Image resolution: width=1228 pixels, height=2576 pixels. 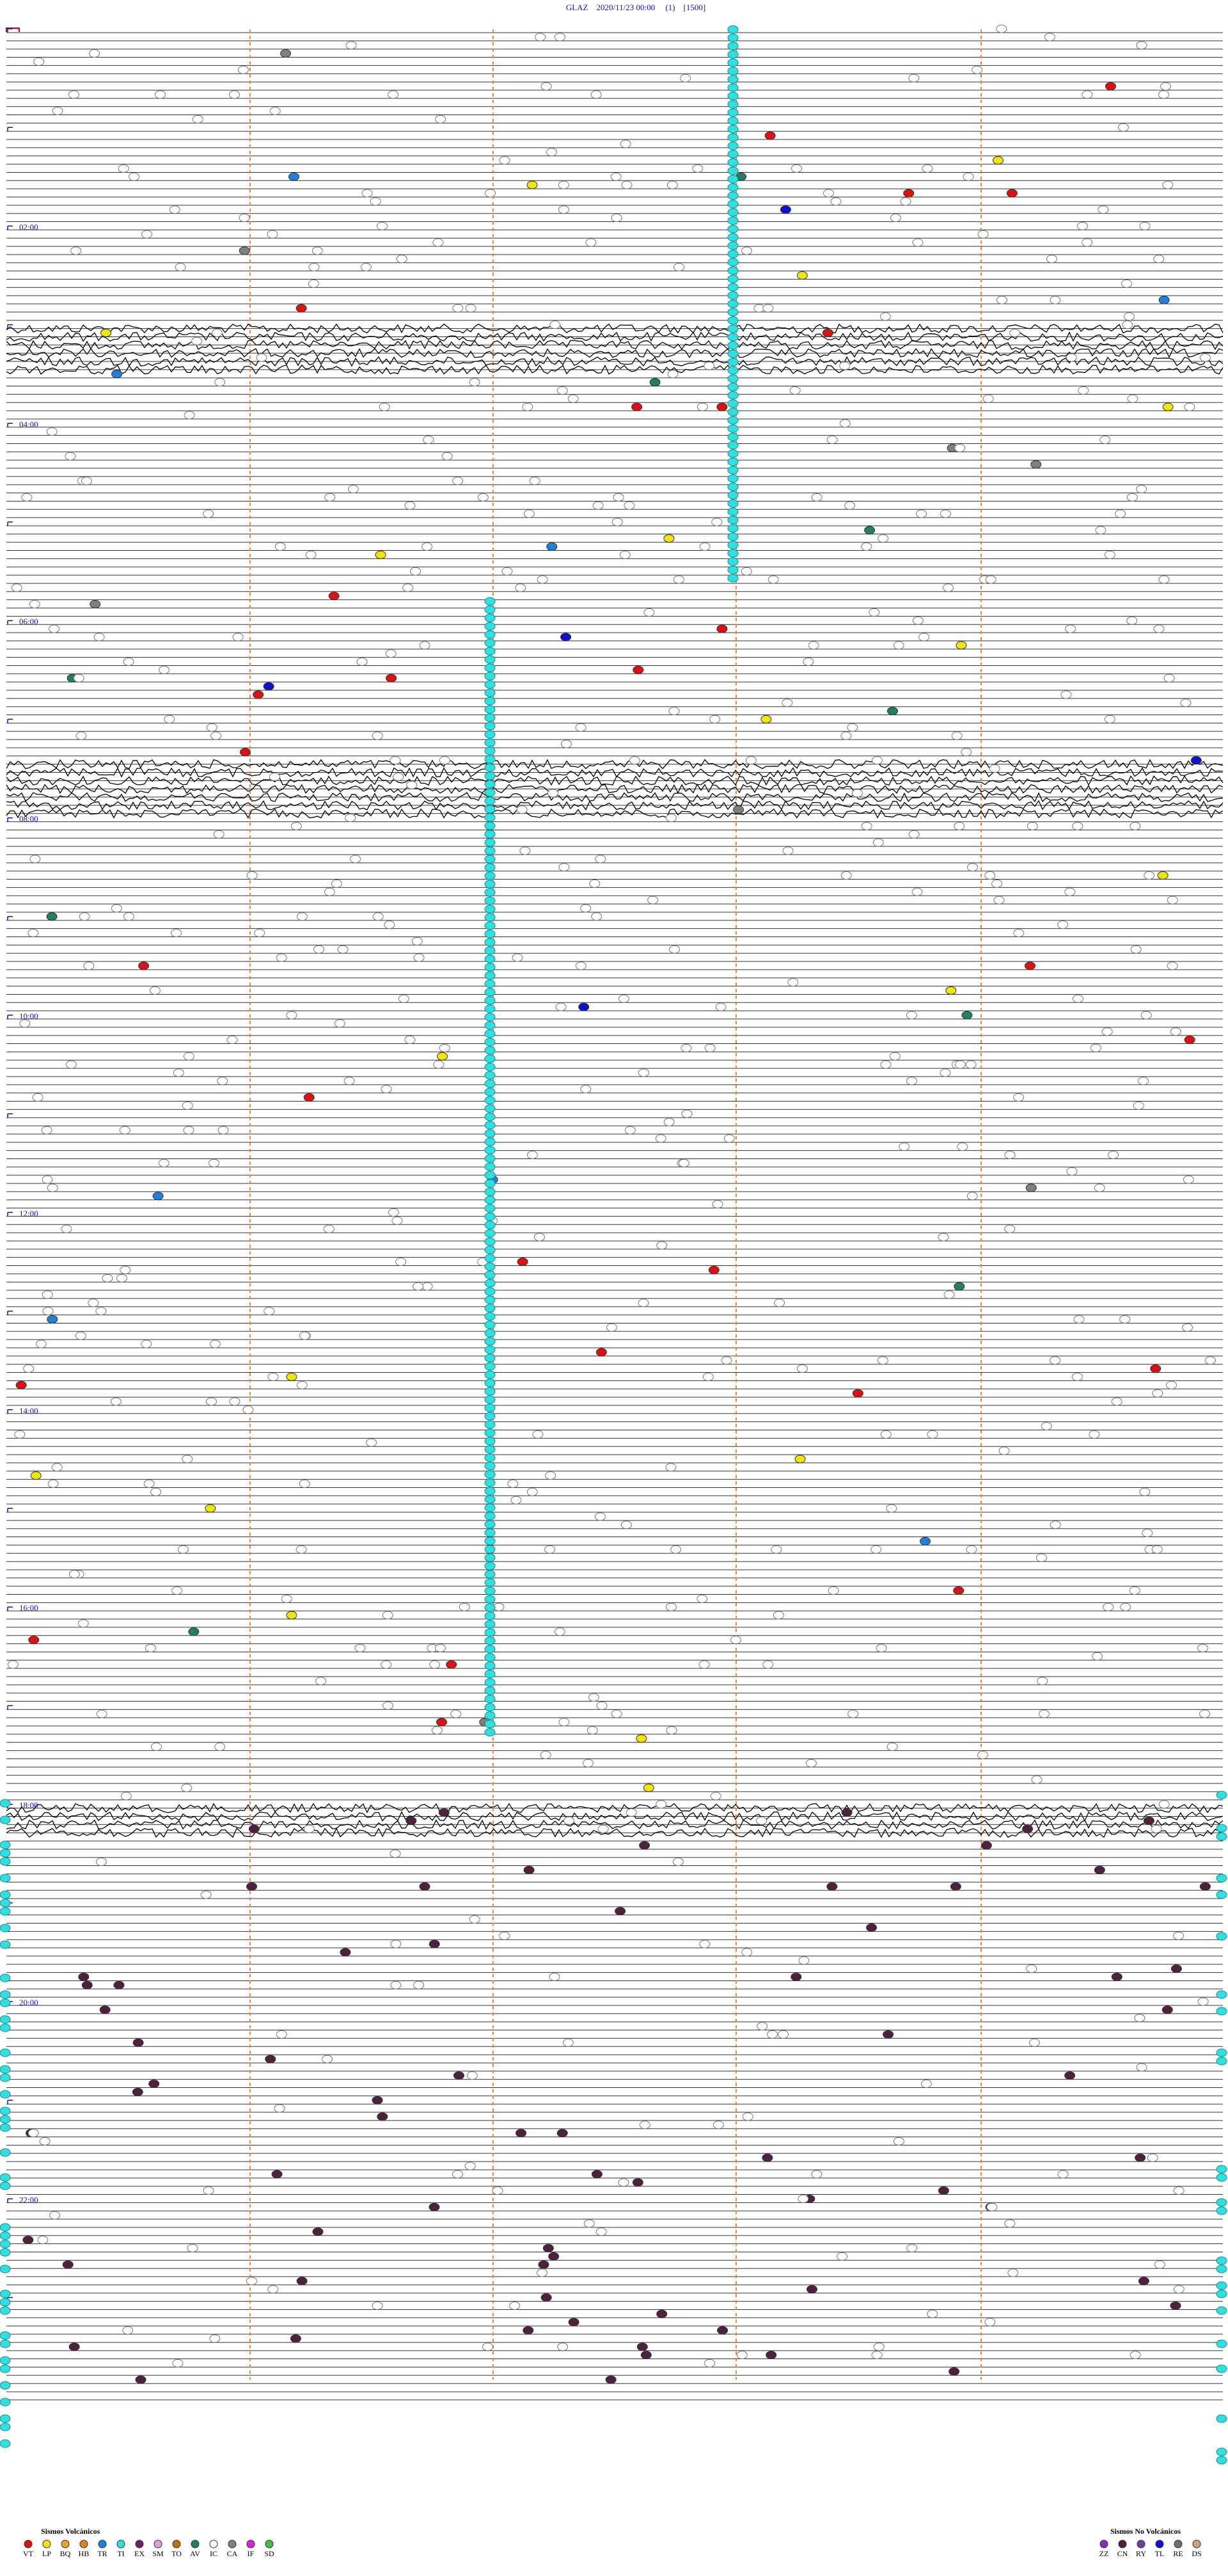 What do you see at coordinates (195, 2553) in the screenshot?
I see `legend-code: AV` at bounding box center [195, 2553].